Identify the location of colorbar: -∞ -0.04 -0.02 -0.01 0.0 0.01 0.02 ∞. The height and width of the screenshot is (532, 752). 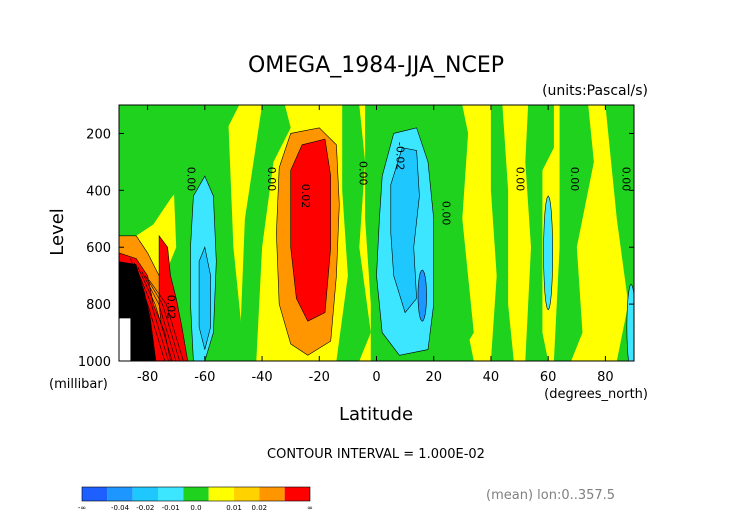
(195, 499).